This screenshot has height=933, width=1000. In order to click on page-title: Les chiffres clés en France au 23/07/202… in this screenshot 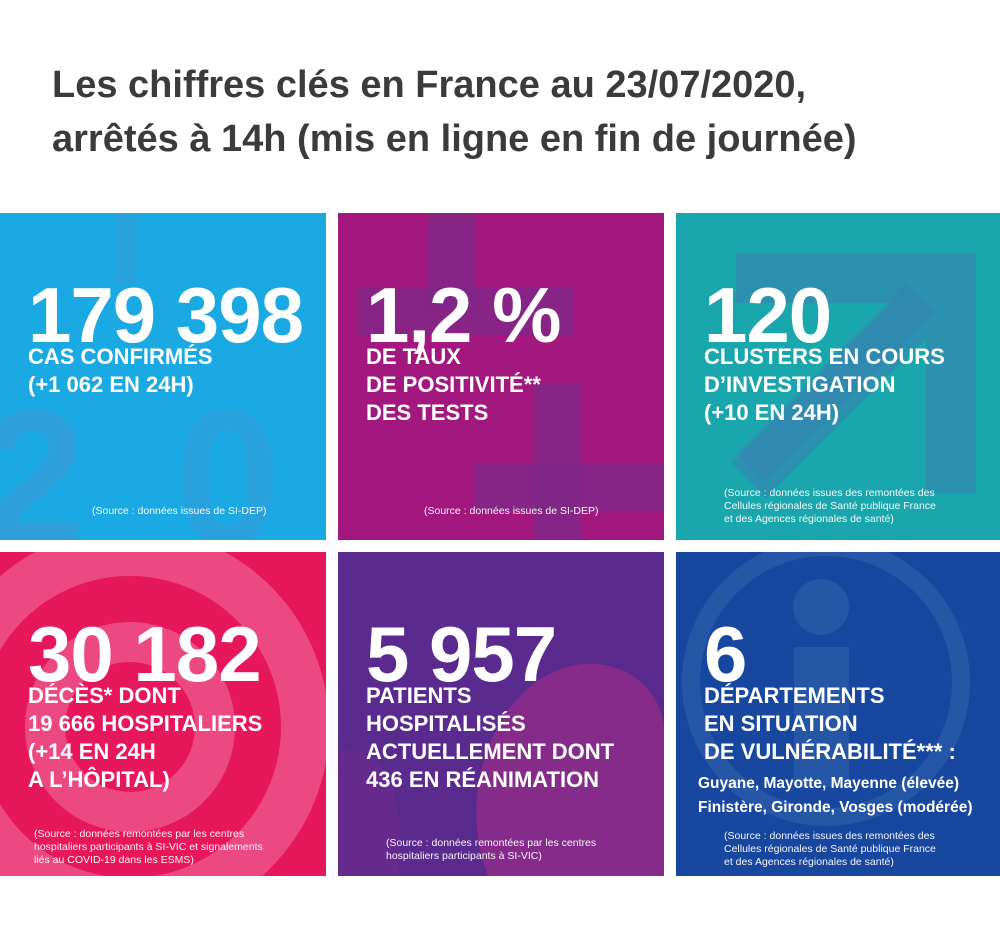, I will do `click(512, 112)`.